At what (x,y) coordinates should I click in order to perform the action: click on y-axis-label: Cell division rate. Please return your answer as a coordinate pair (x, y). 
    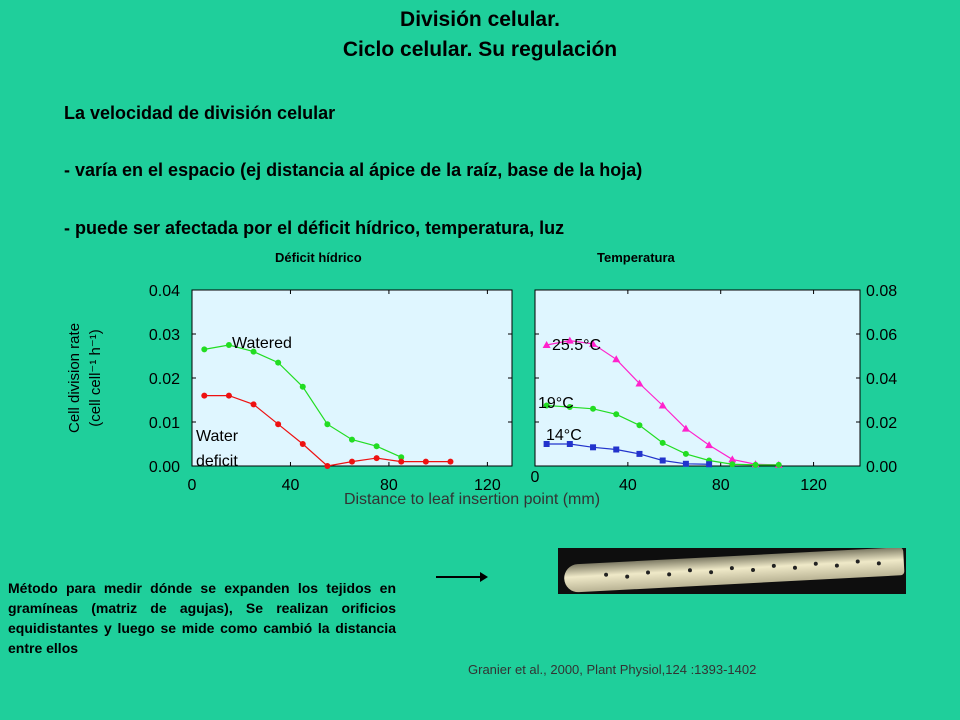
    Looking at the image, I should click on (74, 378).